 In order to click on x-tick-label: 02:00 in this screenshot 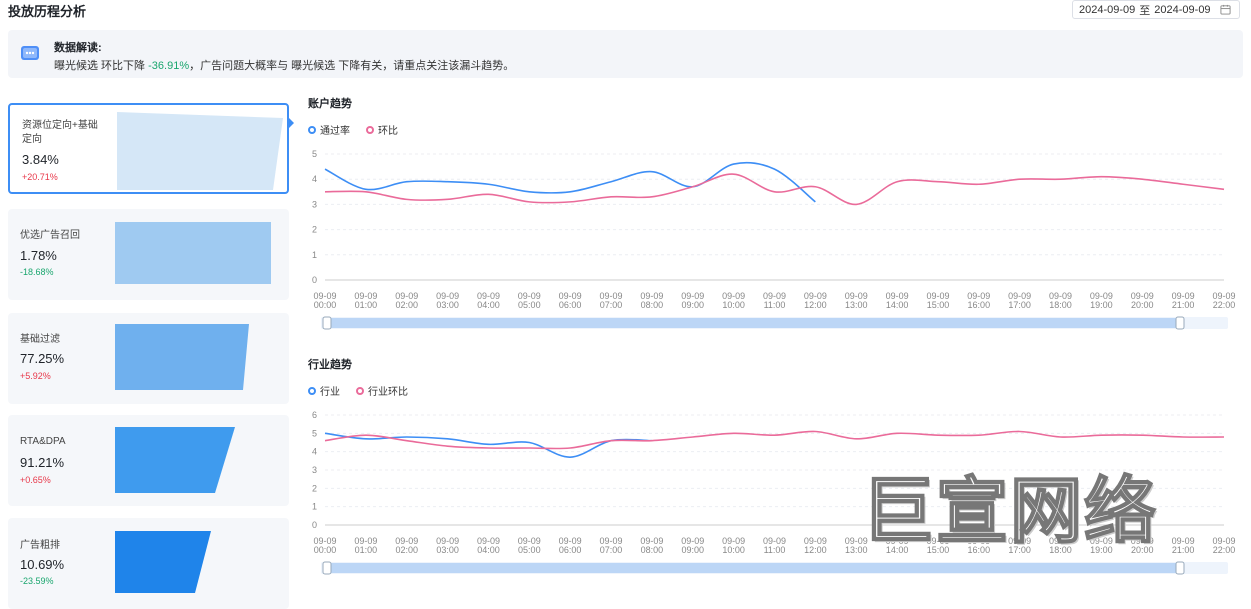, I will do `click(406, 550)`.